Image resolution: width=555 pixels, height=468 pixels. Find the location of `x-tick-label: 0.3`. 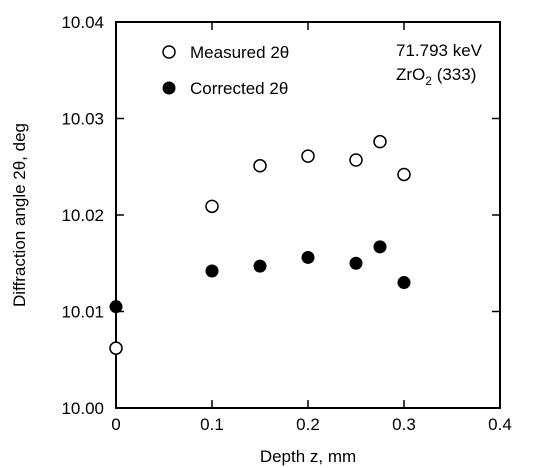

x-tick-label: 0.3 is located at coordinates (404, 424).